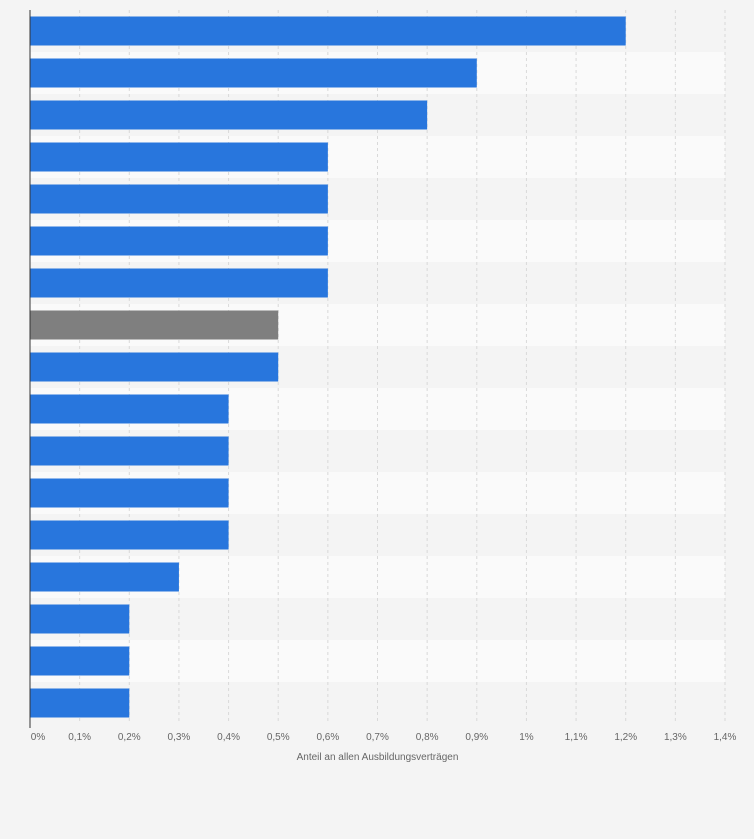 The height and width of the screenshot is (839, 754). I want to click on x-tick-label: 1,1%, so click(576, 737).